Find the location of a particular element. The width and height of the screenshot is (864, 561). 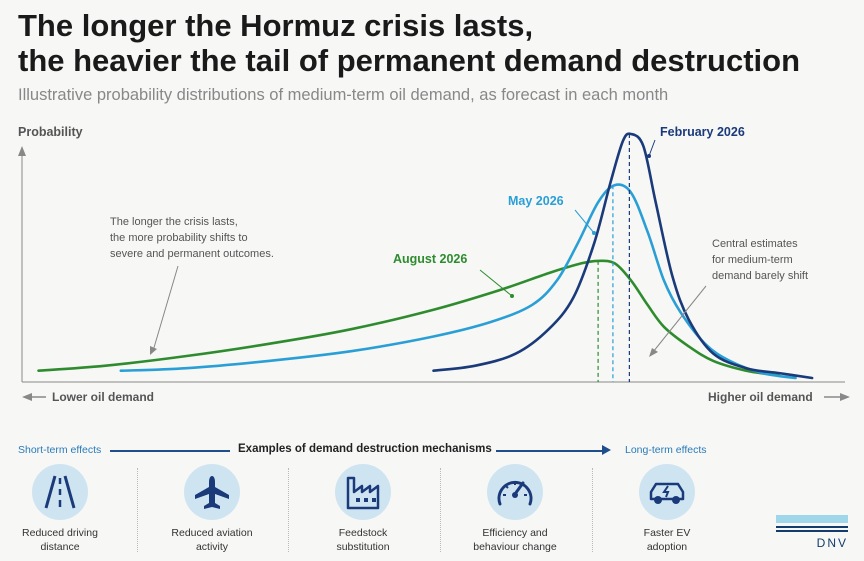

series-label: May 2026 is located at coordinates (536, 201).